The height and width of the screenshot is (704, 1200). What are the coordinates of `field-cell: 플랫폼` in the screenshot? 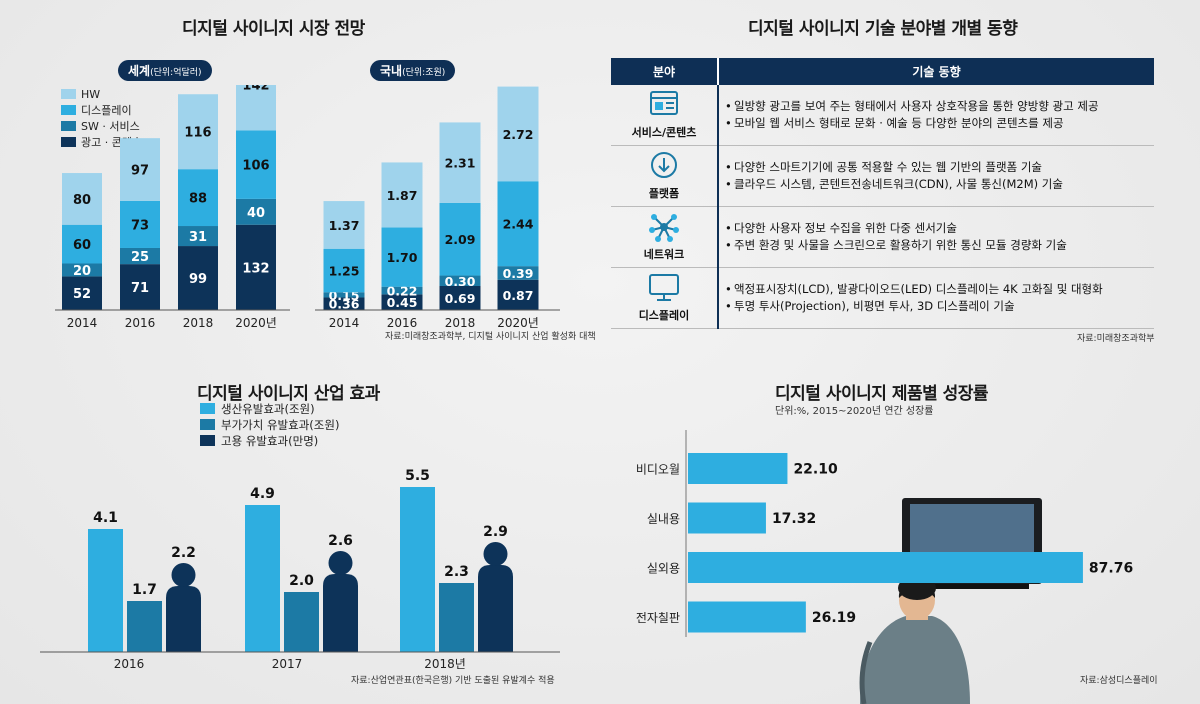 It's located at (665, 176).